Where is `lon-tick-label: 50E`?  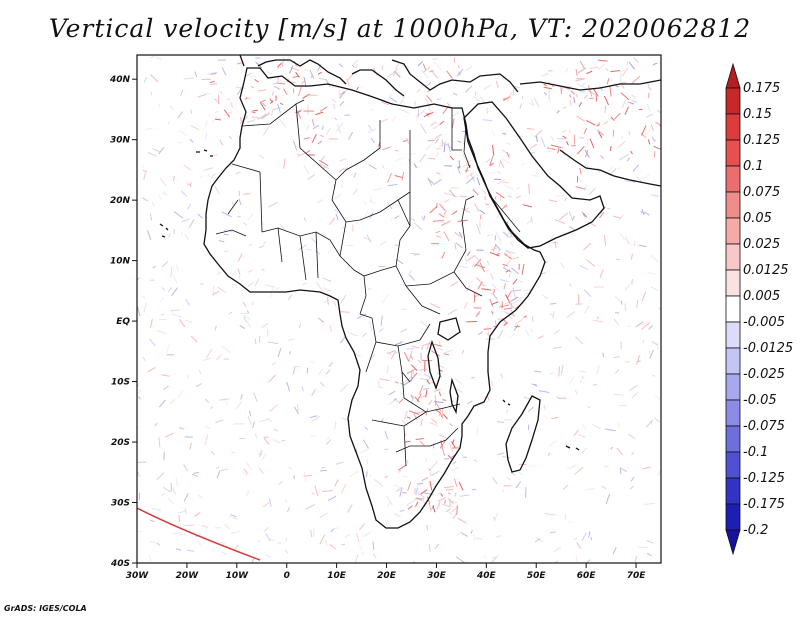
lon-tick-label: 50E is located at coordinates (537, 576).